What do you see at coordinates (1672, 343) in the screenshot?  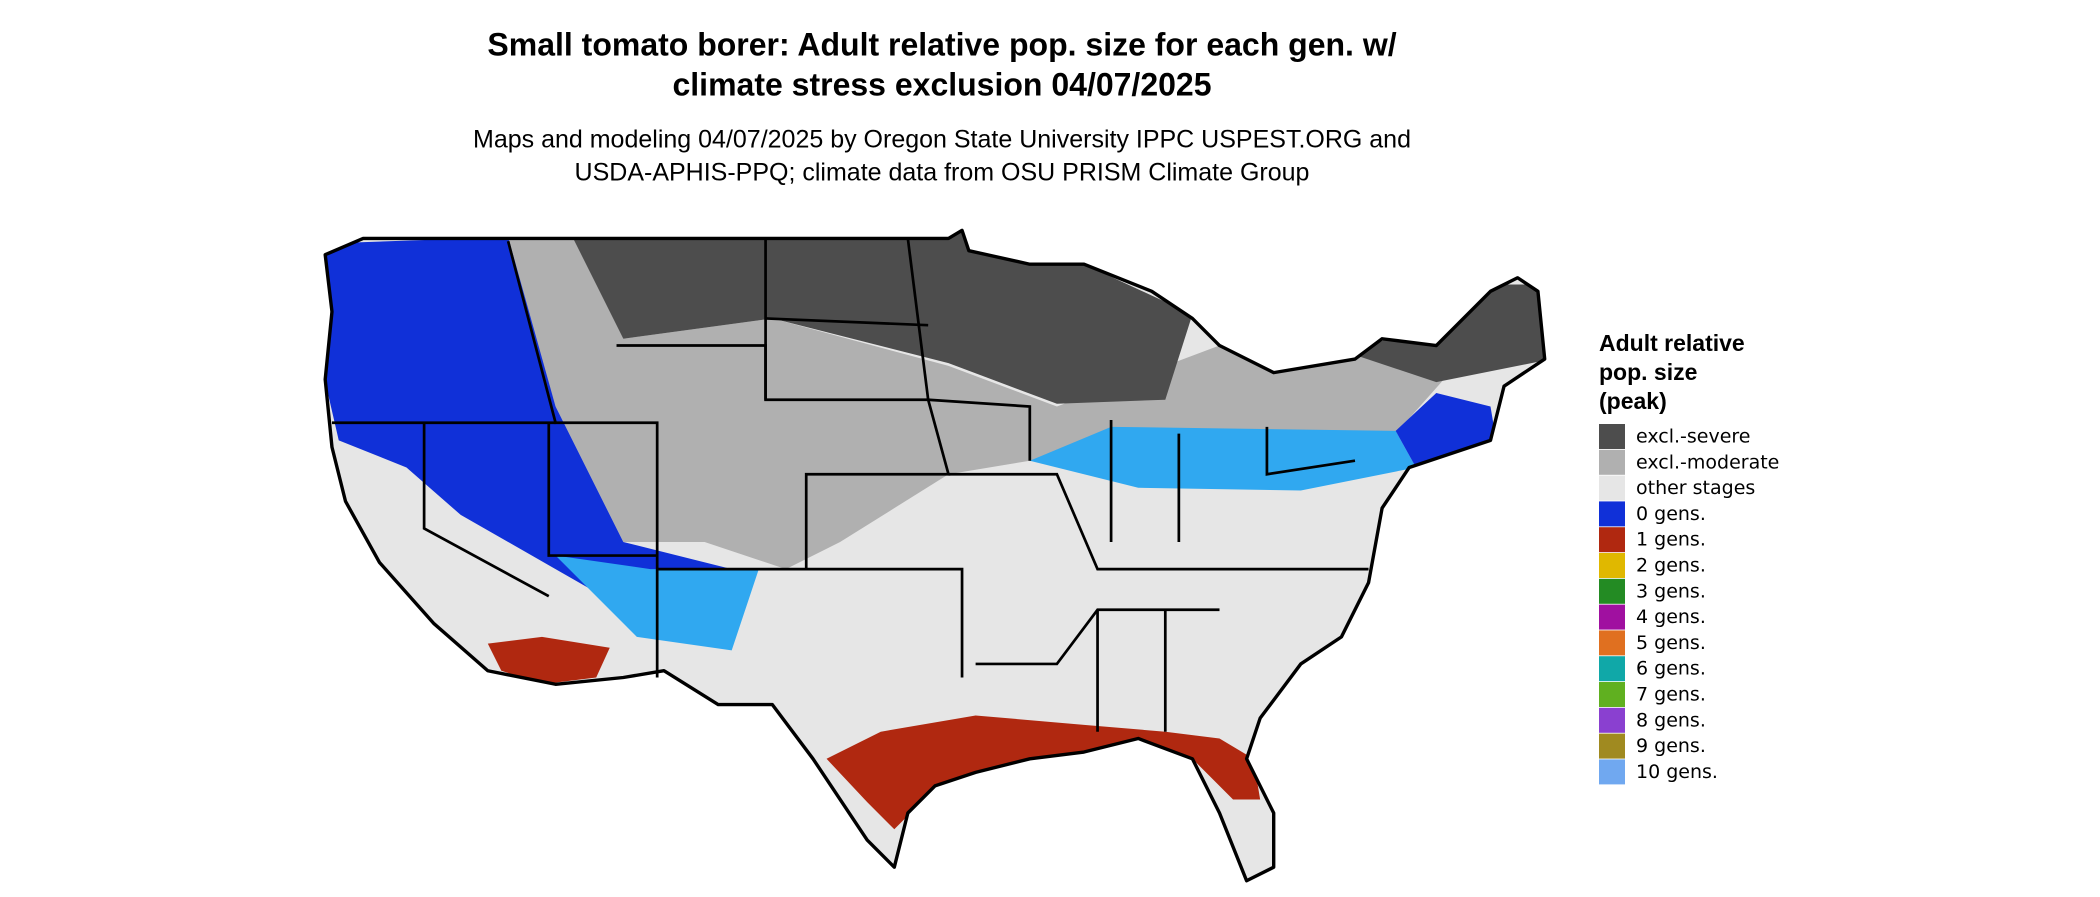 I see `legend-title: Adult relative` at bounding box center [1672, 343].